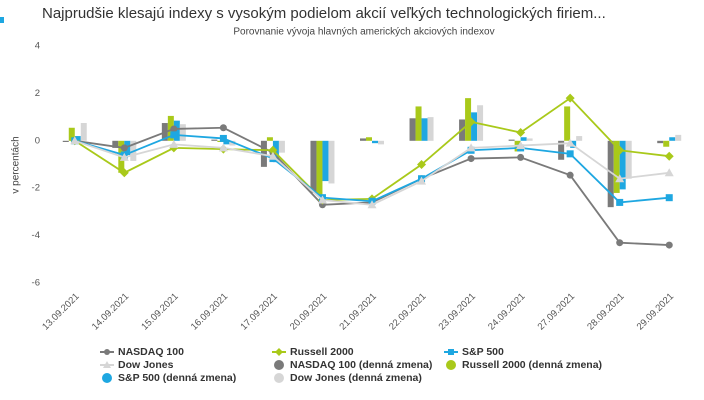 This screenshot has width=704, height=400. What do you see at coordinates (605, 311) in the screenshot?
I see `x-tick-label: 28.09.2021` at bounding box center [605, 311].